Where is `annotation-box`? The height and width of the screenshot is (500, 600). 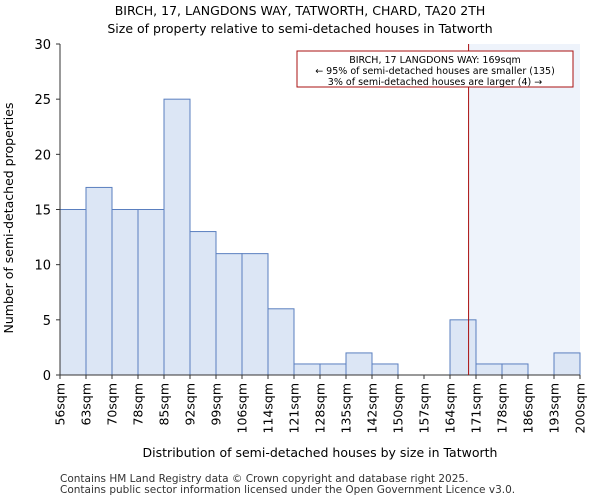
annotation-box is located at coordinates (435, 69).